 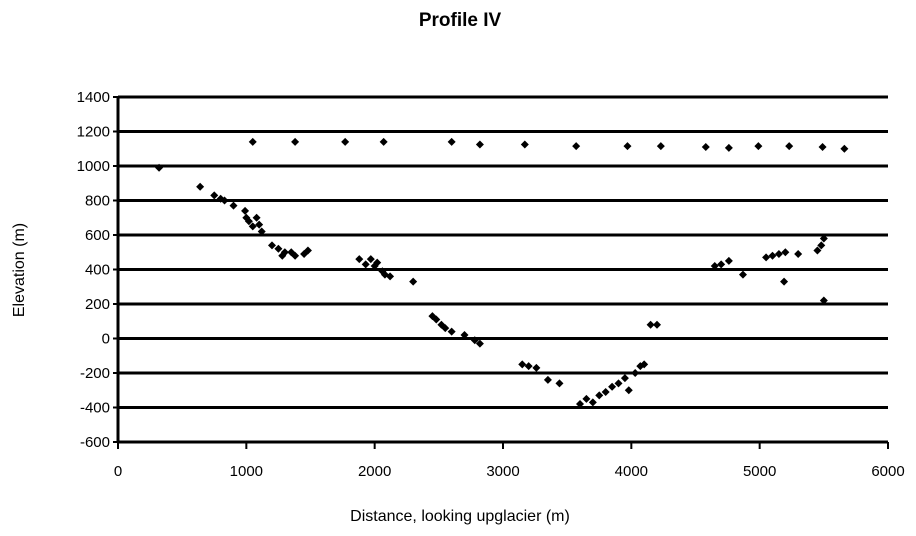 I want to click on y-tick-label: 0, so click(x=106, y=339).